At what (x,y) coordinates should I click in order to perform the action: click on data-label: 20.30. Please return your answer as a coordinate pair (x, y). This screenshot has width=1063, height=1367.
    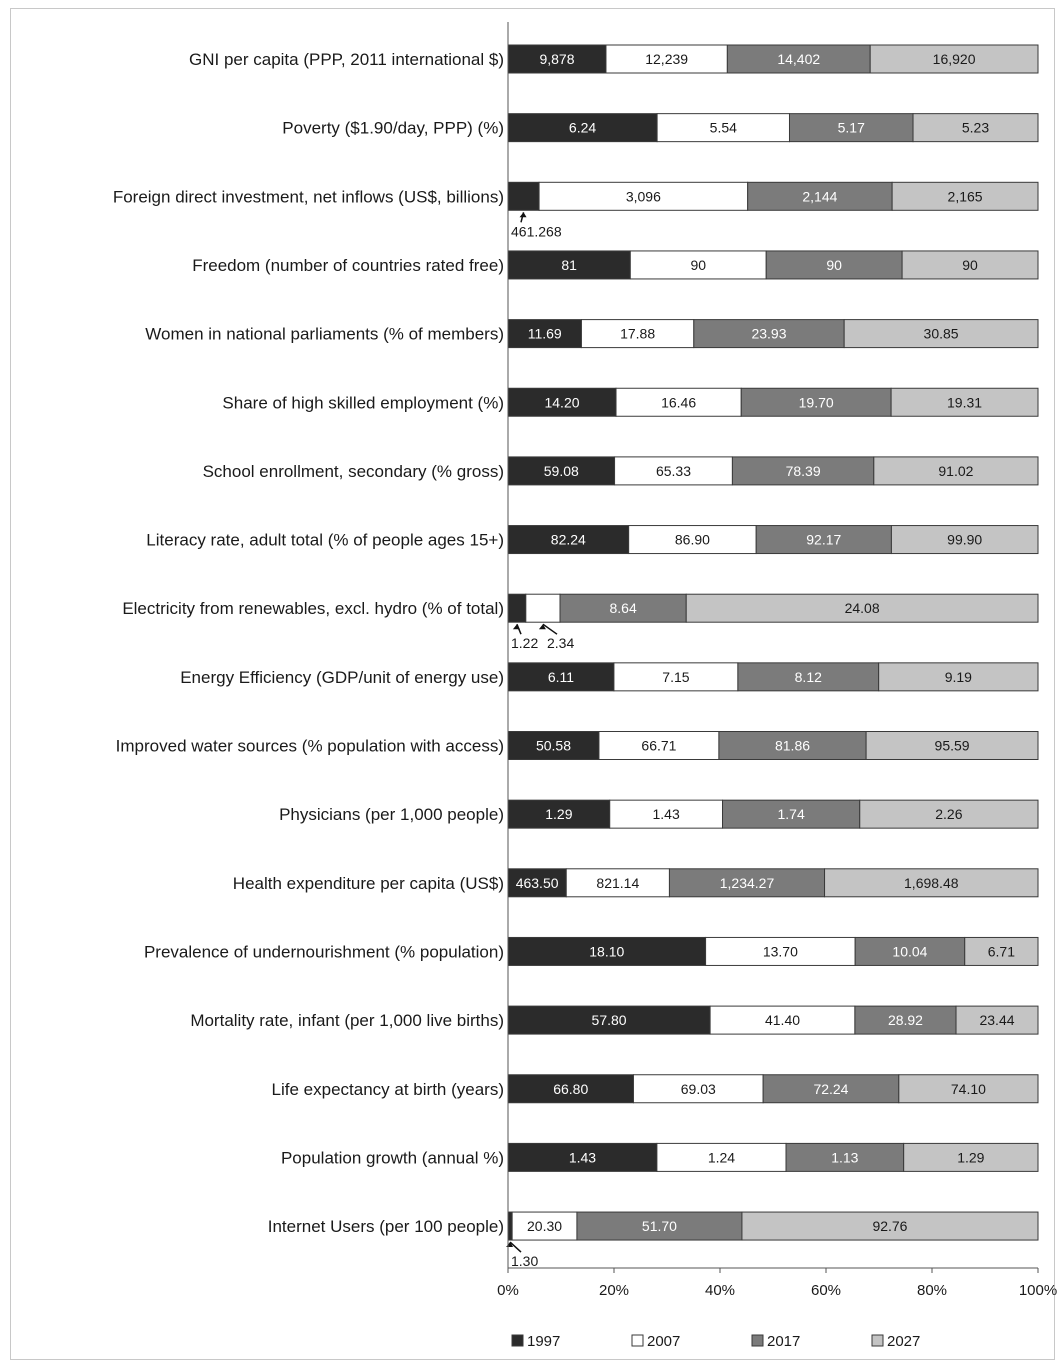
    Looking at the image, I should click on (544, 1226).